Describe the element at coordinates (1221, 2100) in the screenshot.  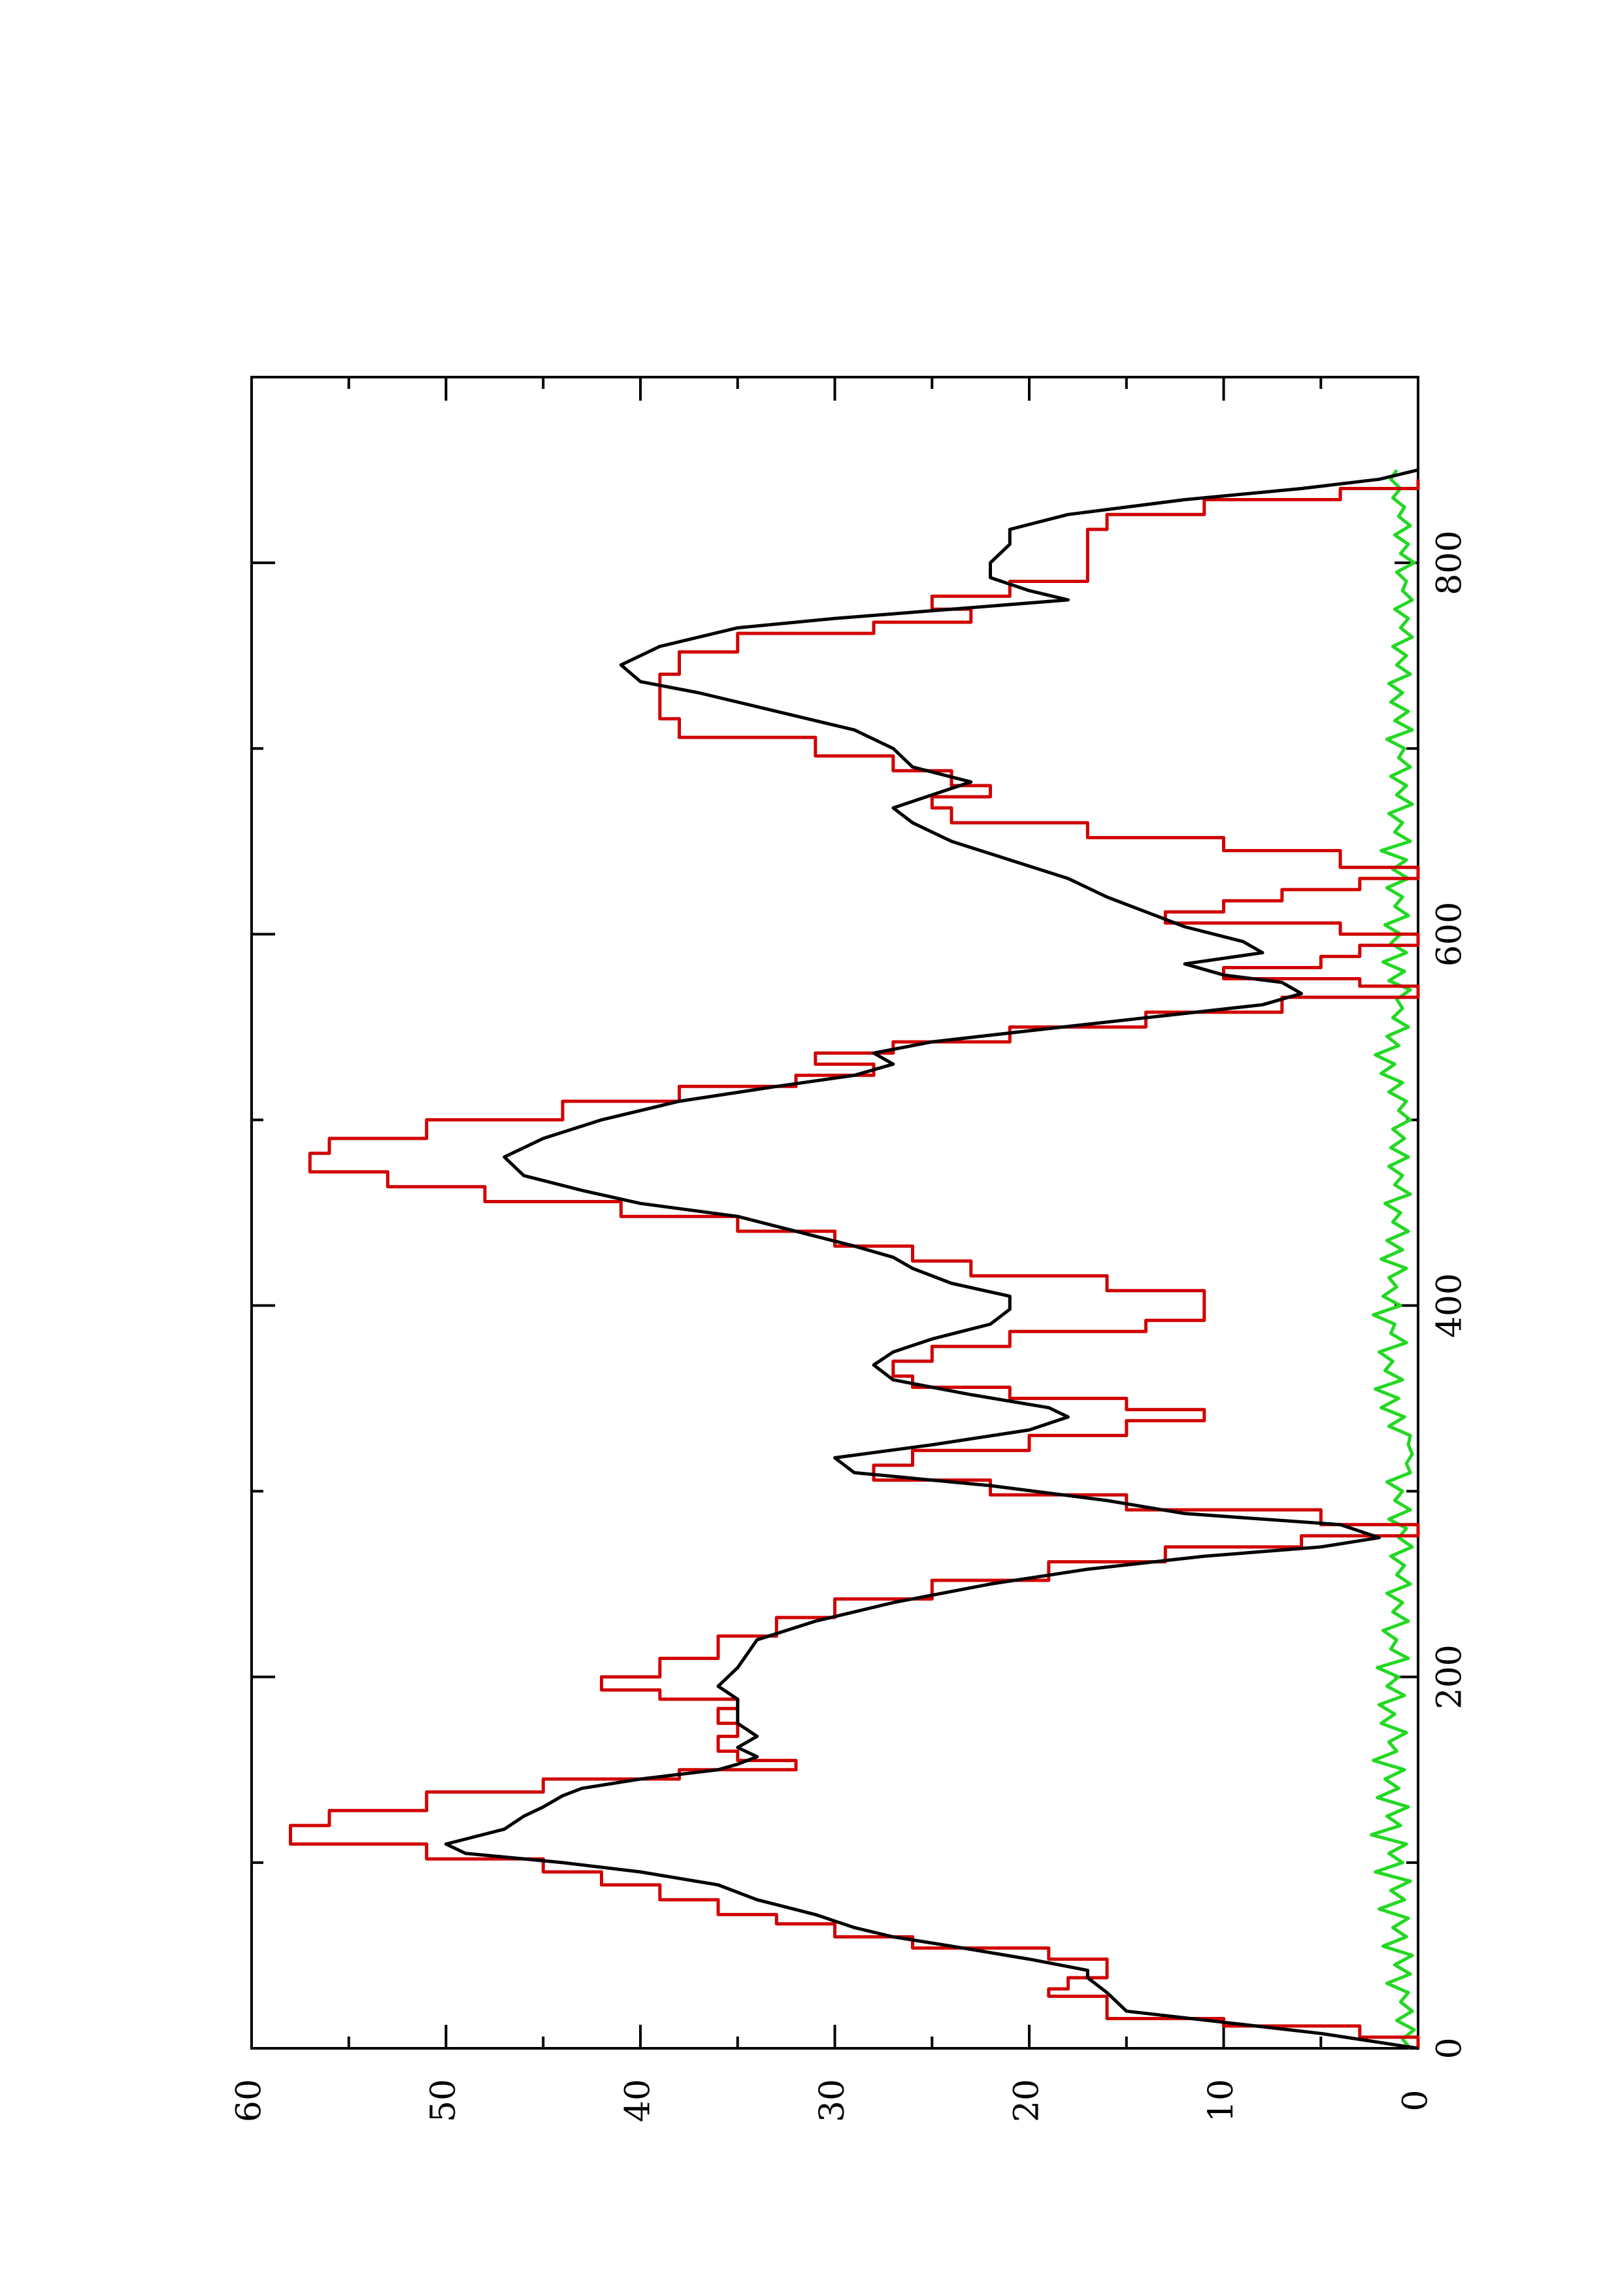
I see `y-tick-label: 10` at that location.